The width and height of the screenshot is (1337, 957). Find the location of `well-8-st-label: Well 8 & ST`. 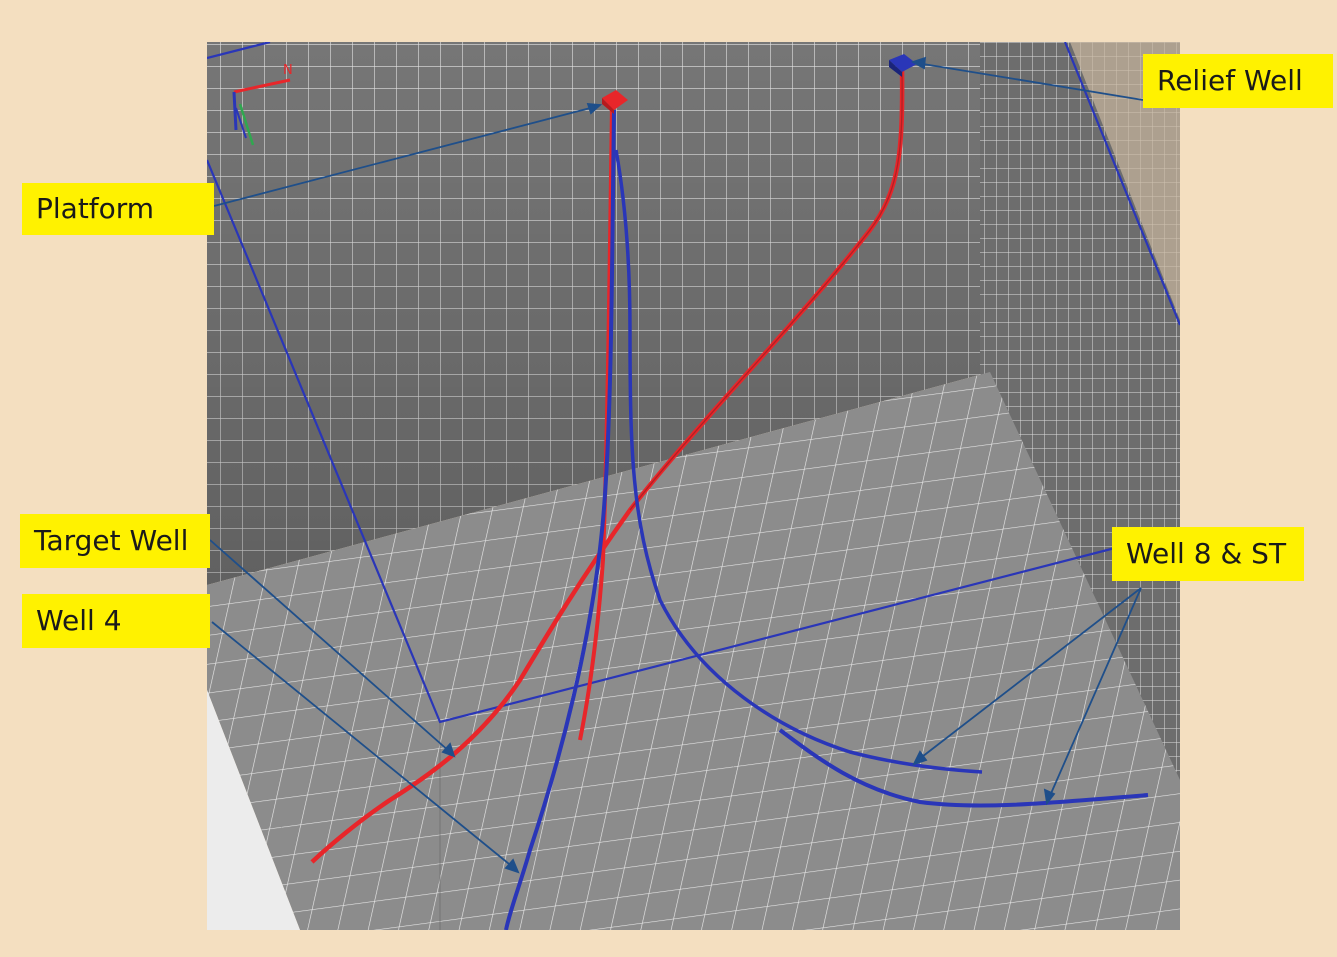

well-8-st-label: Well 8 & ST is located at coordinates (1208, 554).